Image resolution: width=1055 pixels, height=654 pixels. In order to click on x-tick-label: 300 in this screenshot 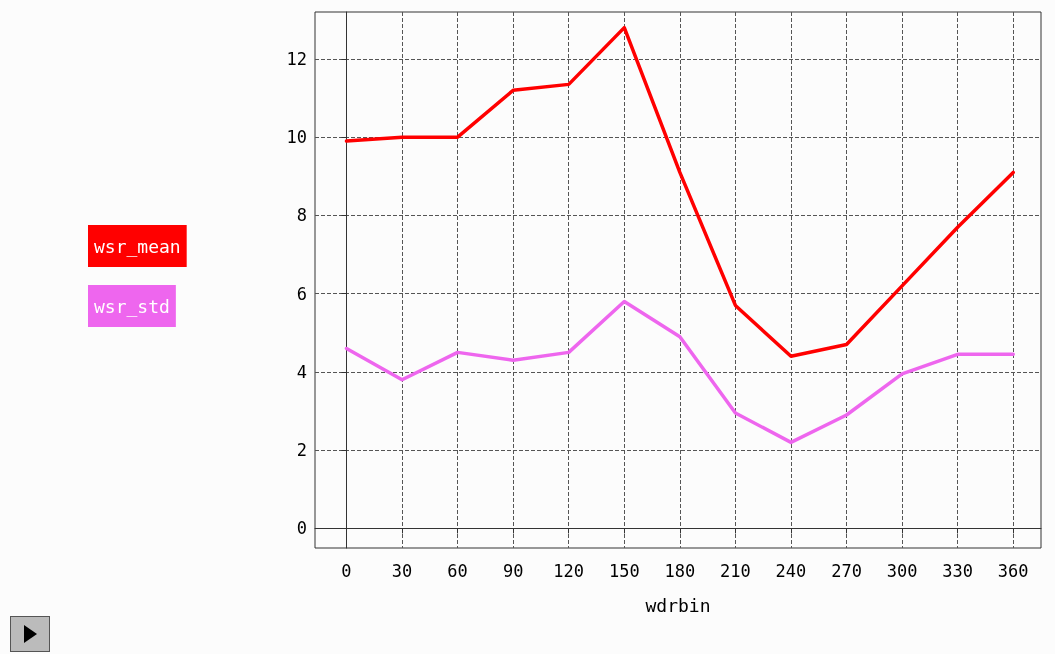, I will do `click(902, 570)`.